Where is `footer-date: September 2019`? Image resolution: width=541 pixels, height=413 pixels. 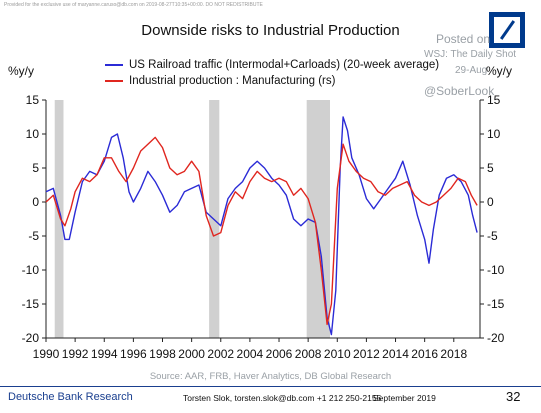
footer-date: September 2019 is located at coordinates (404, 398).